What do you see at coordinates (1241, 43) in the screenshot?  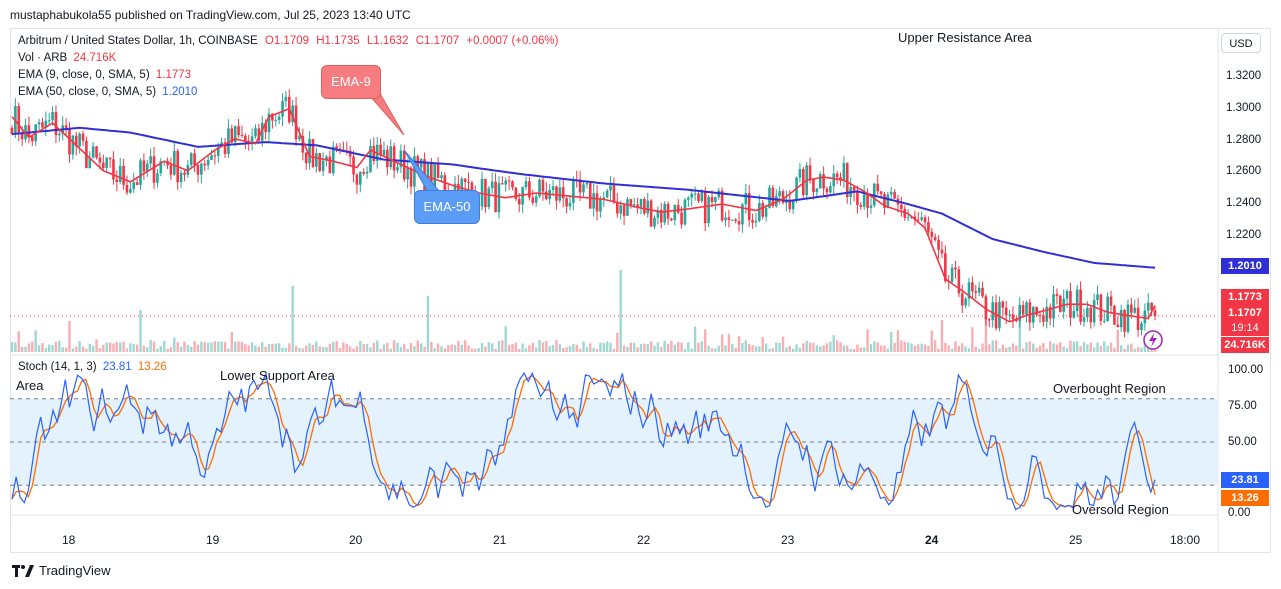 I see `currency-button: USD` at bounding box center [1241, 43].